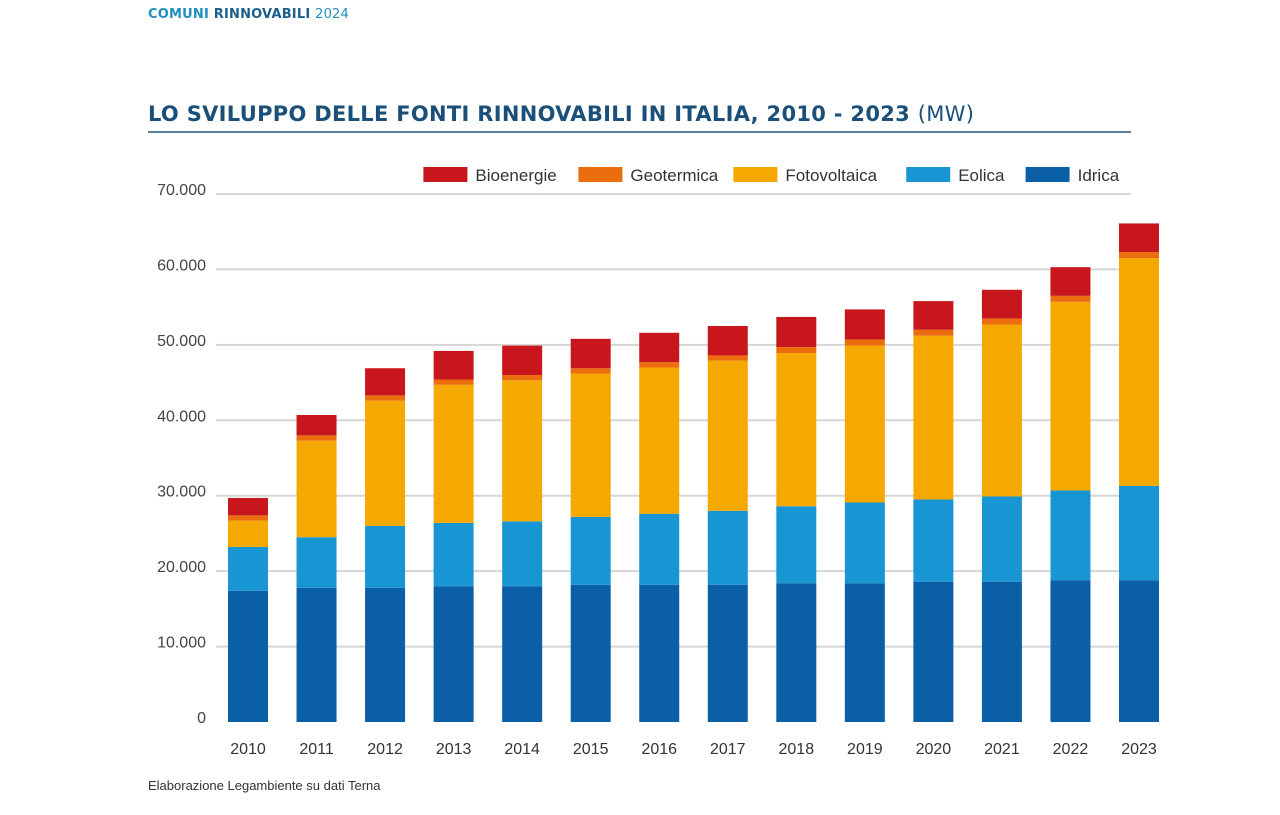  Describe the element at coordinates (522, 749) in the screenshot. I see `x-tick-label: 2014` at that location.